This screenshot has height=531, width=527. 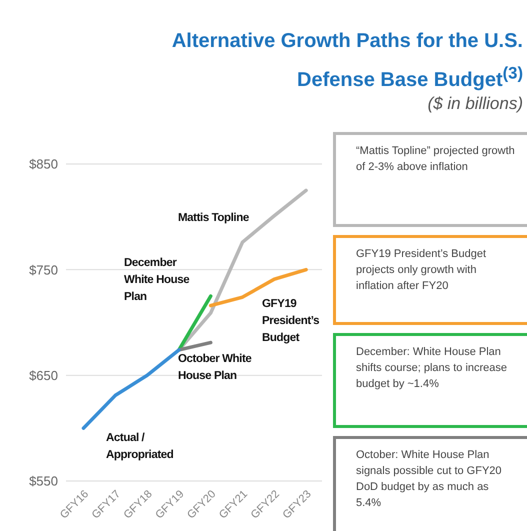 I want to click on y-tick-label: $850, so click(x=43, y=164).